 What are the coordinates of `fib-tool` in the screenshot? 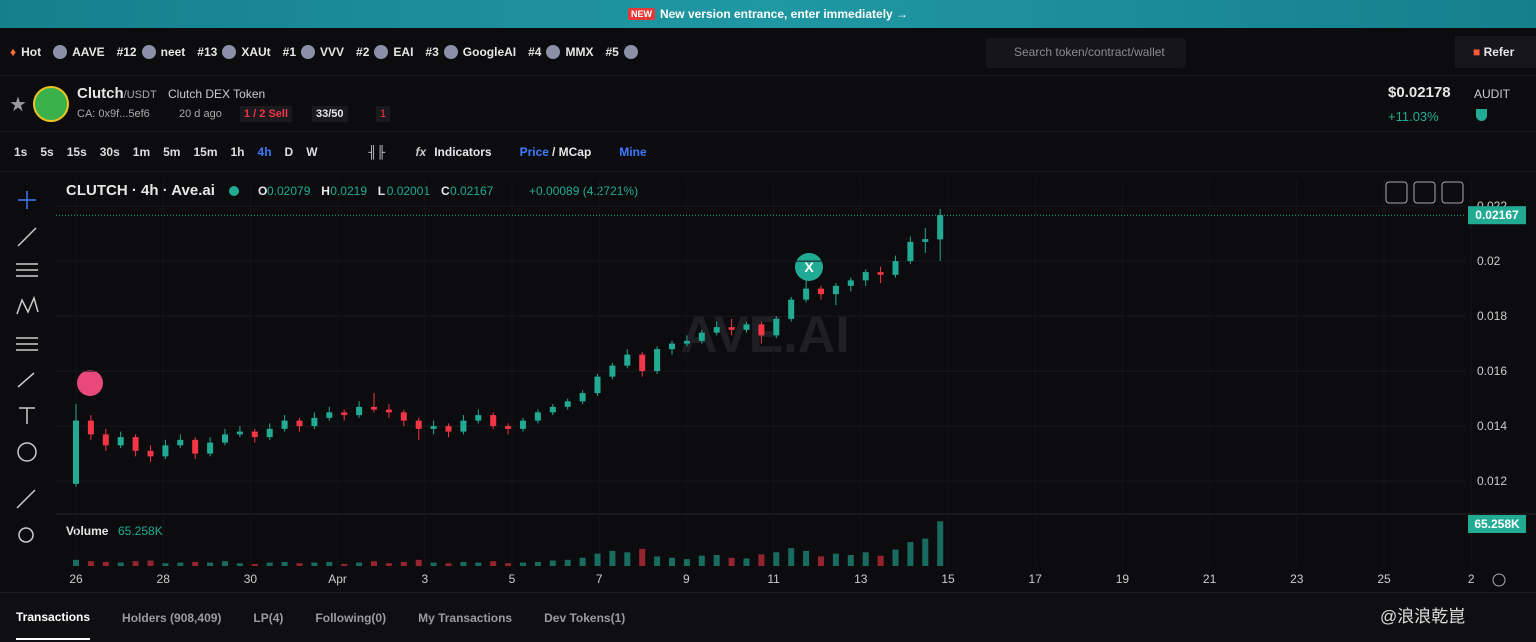 It's located at (27, 270).